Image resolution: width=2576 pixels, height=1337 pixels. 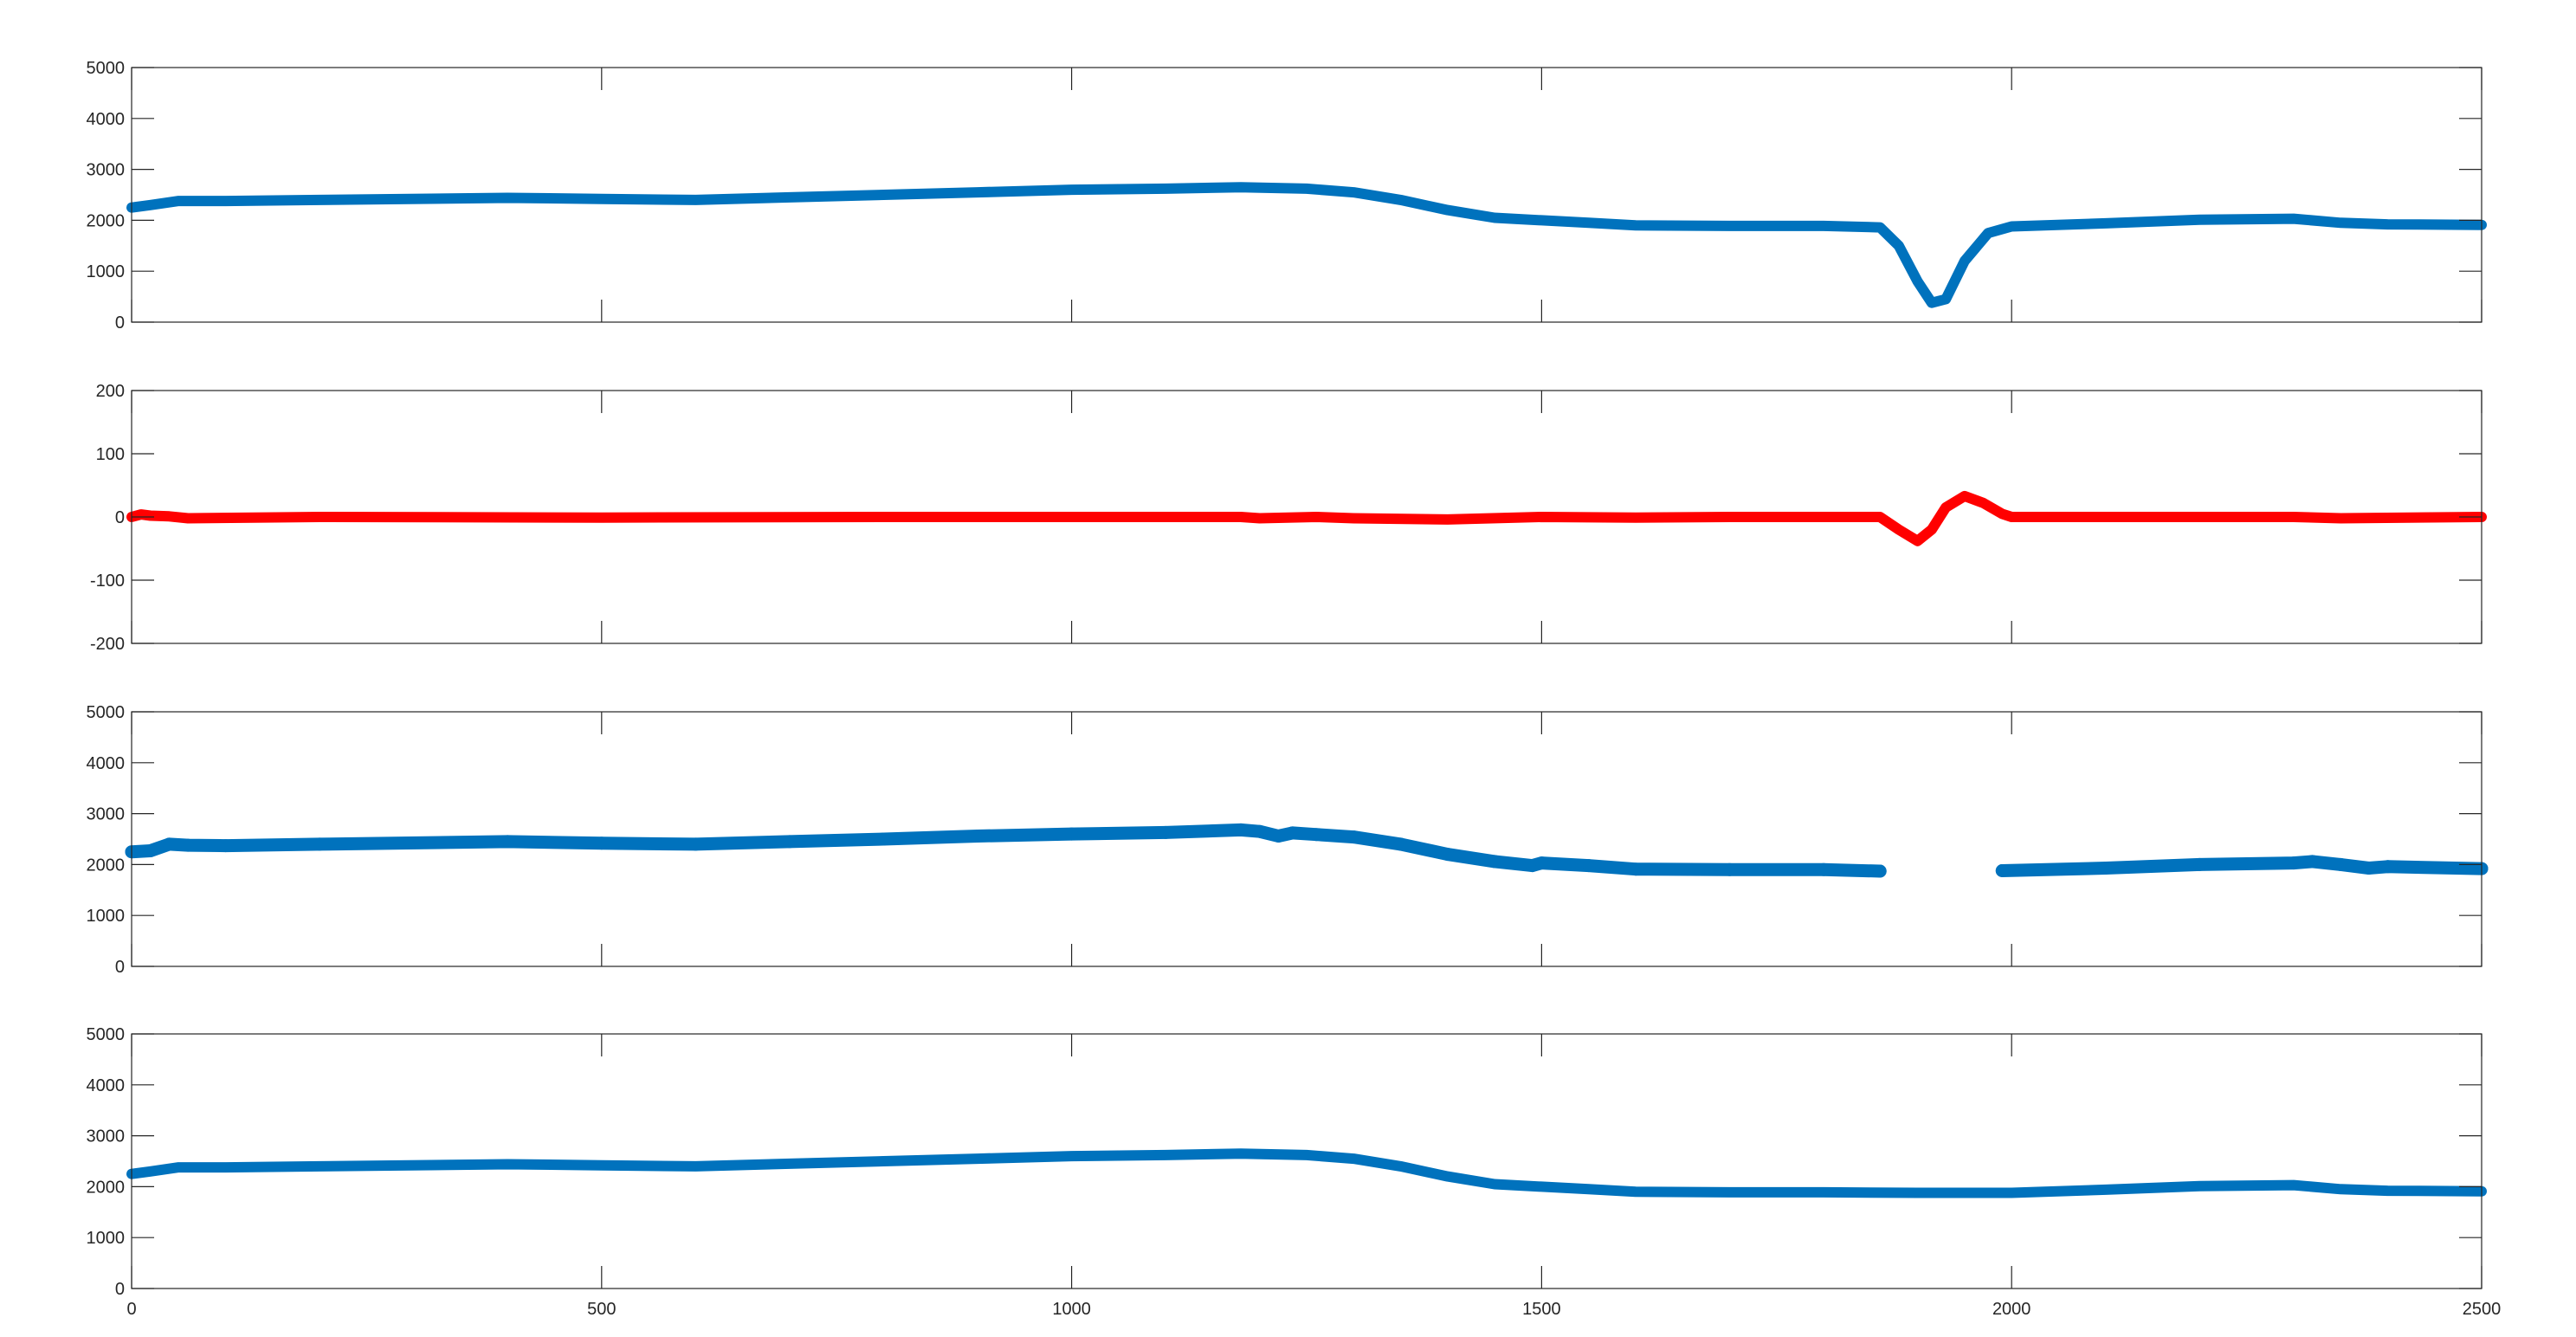 I want to click on x-tick-label: 2000, so click(x=2012, y=1309).